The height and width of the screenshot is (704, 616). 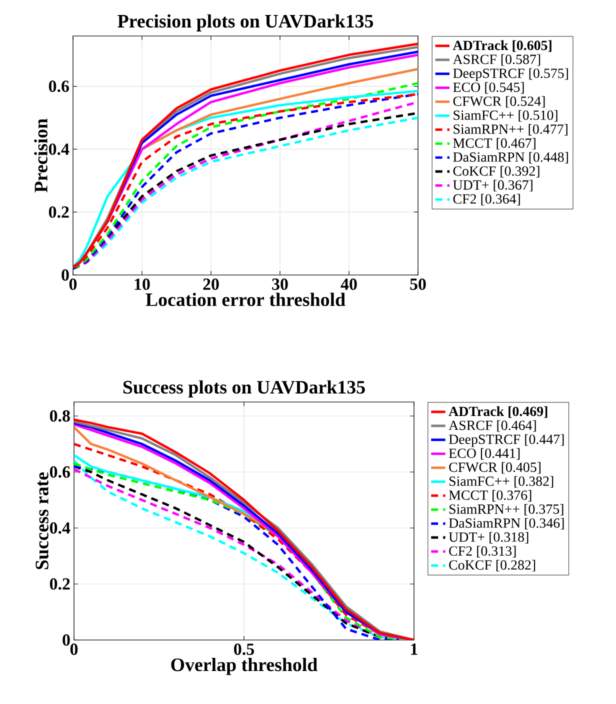 What do you see at coordinates (482, 552) in the screenshot?
I see `legend-label: CF2 [0.313]` at bounding box center [482, 552].